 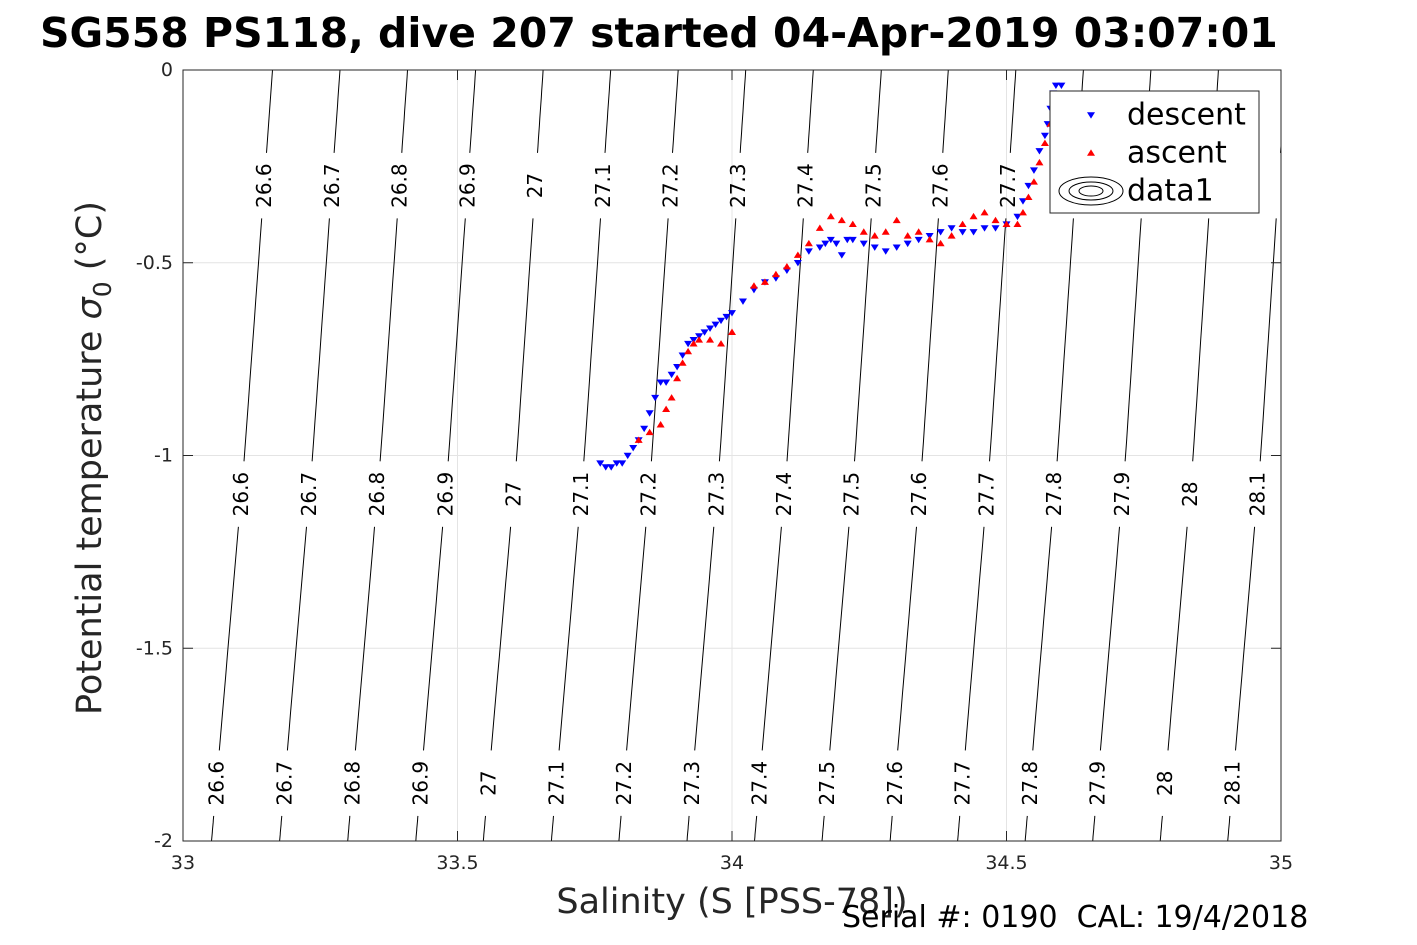 What do you see at coordinates (1281, 863) in the screenshot?
I see `x-tick-label: 35` at bounding box center [1281, 863].